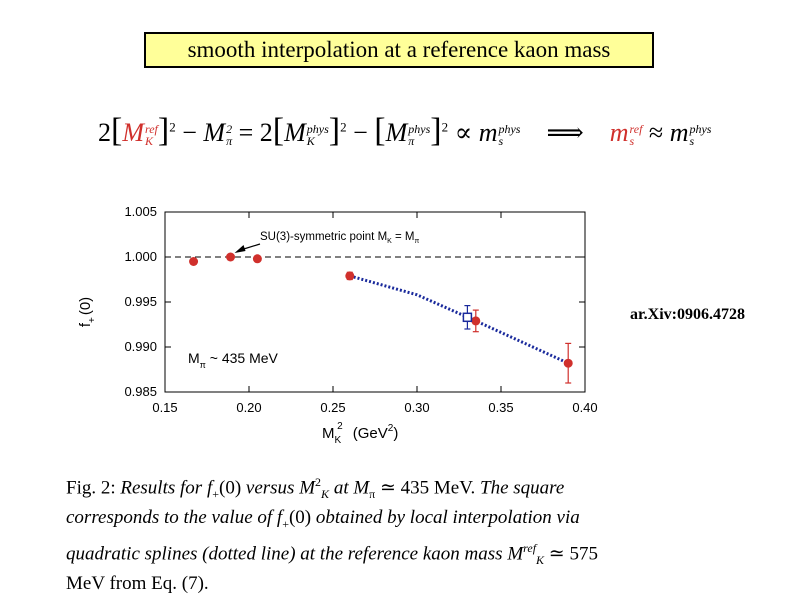 The width and height of the screenshot is (800, 600). What do you see at coordinates (360, 433) in the screenshot?
I see `x-axis-label: MK2 (GeV2)` at bounding box center [360, 433].